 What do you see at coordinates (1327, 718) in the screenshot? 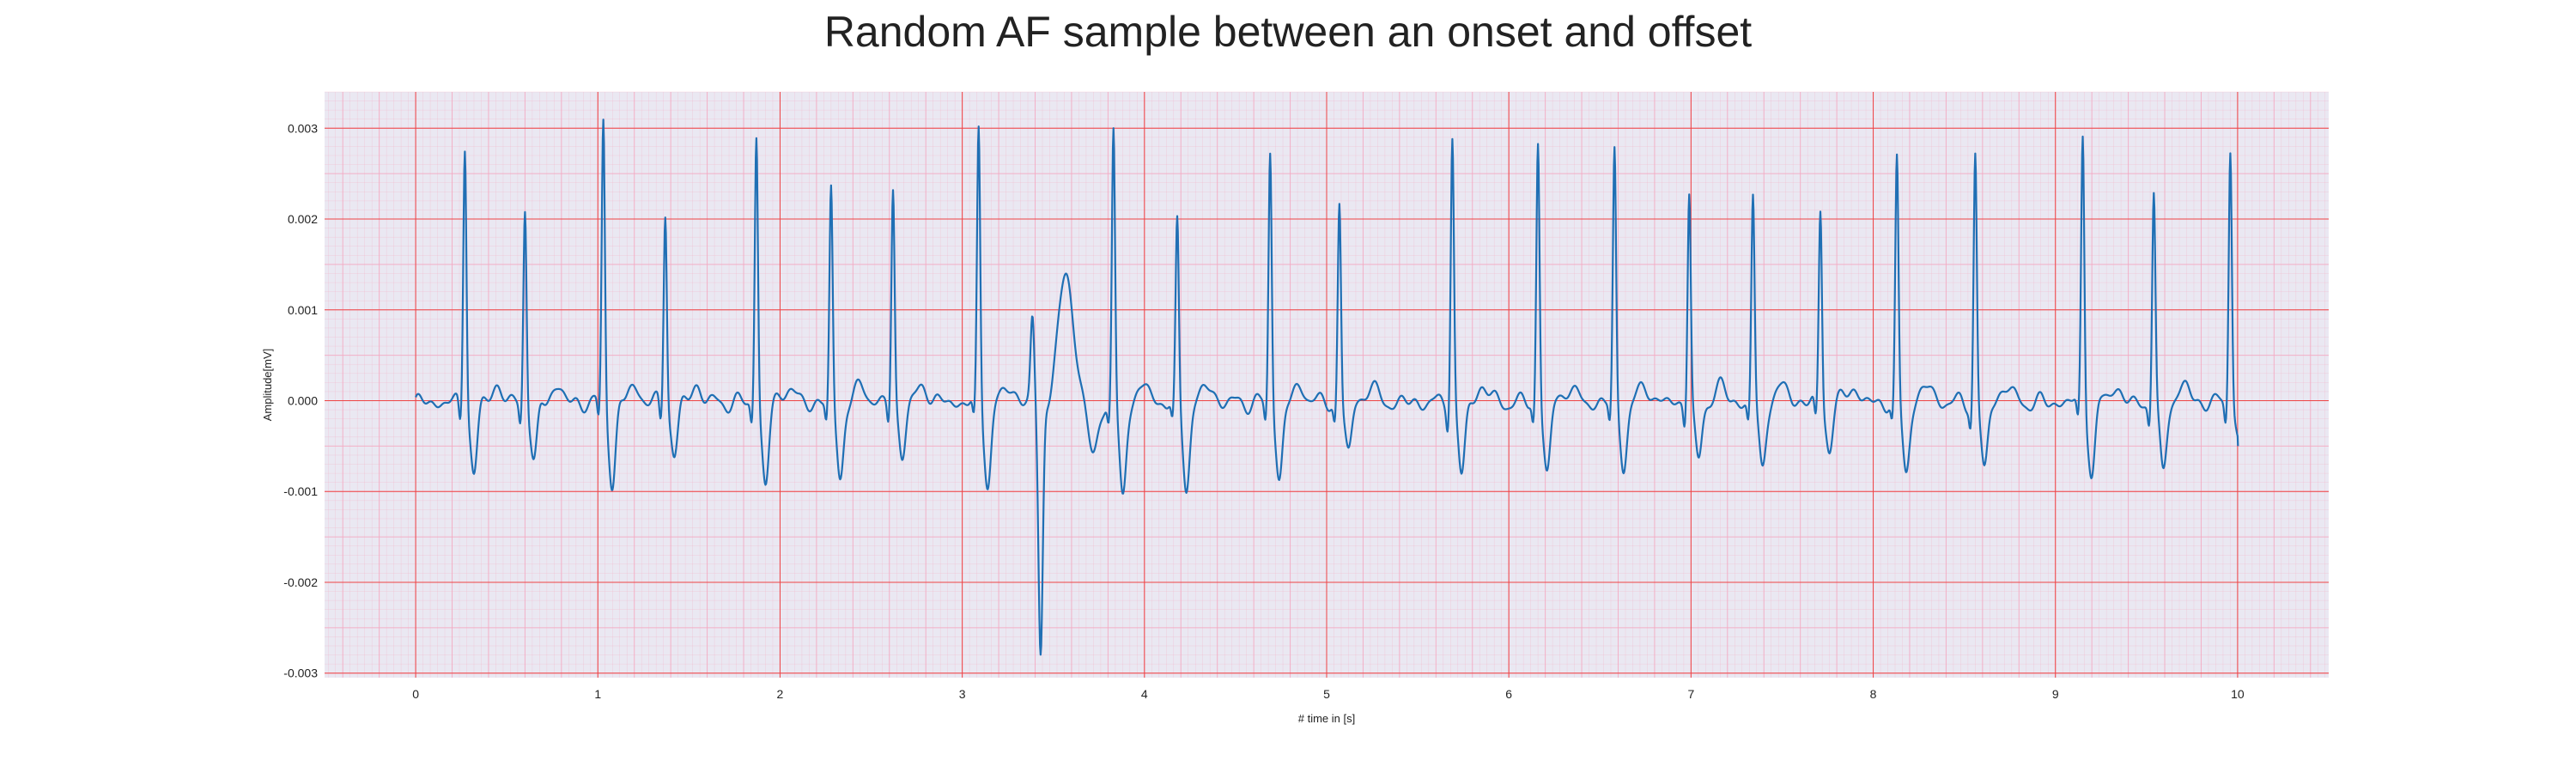
I see `x-axis-label: # time in [s]` at bounding box center [1327, 718].